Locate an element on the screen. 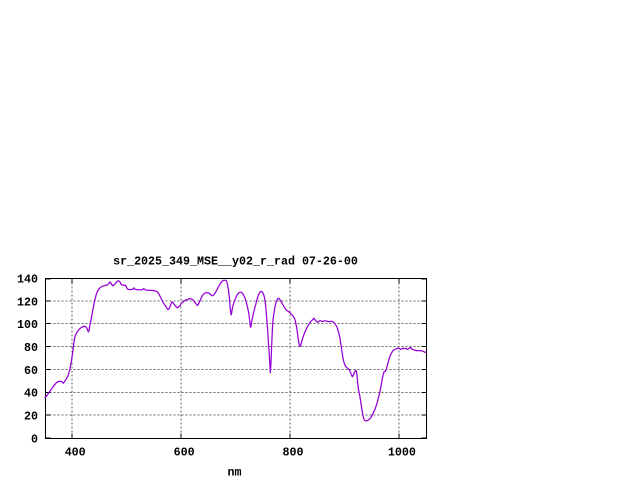  svg-text: nm is located at coordinates (235, 472).